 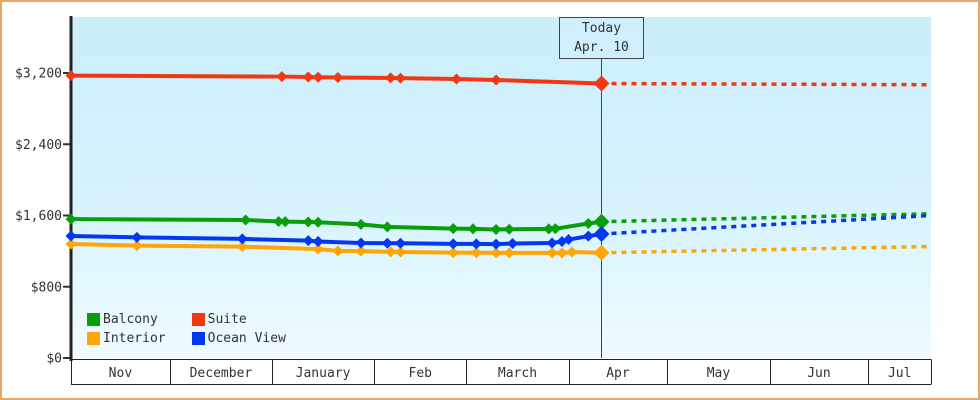 What do you see at coordinates (134, 338) in the screenshot?
I see `legend-label-interior: Interior` at bounding box center [134, 338].